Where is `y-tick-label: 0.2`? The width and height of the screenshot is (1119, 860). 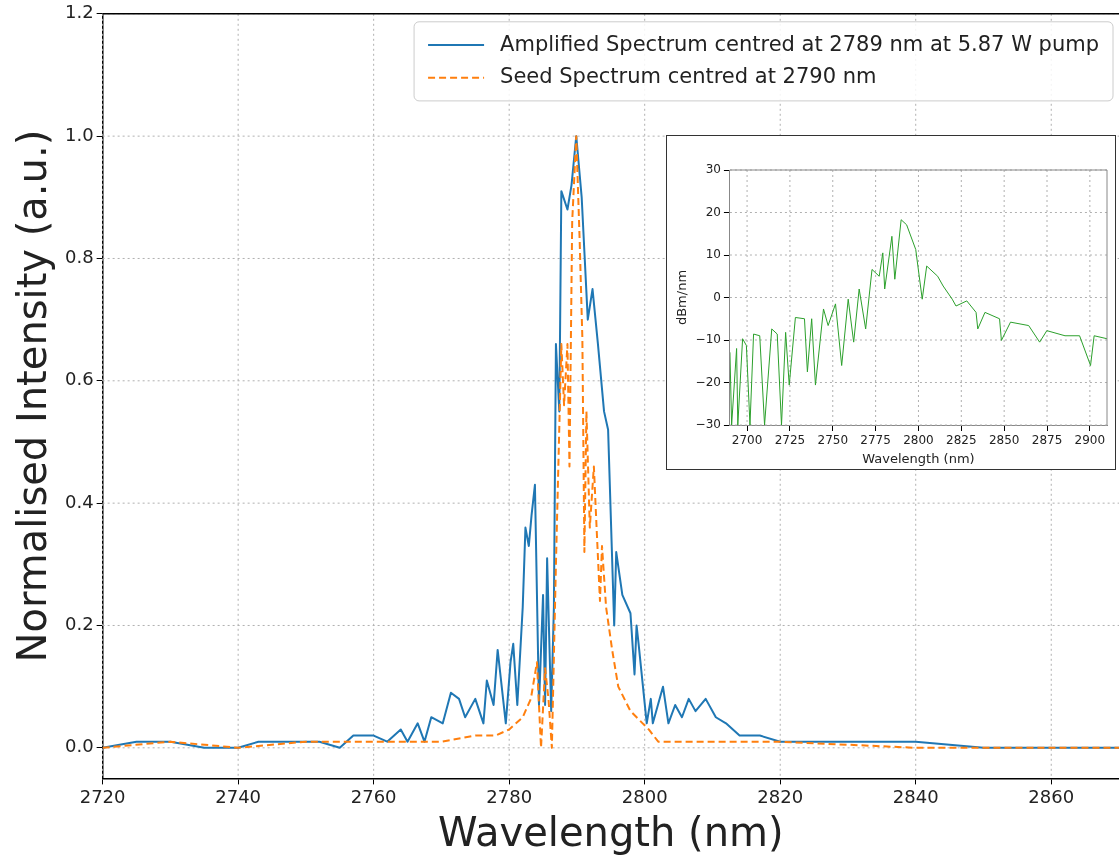 y-tick-label: 0.2 is located at coordinates (79, 624).